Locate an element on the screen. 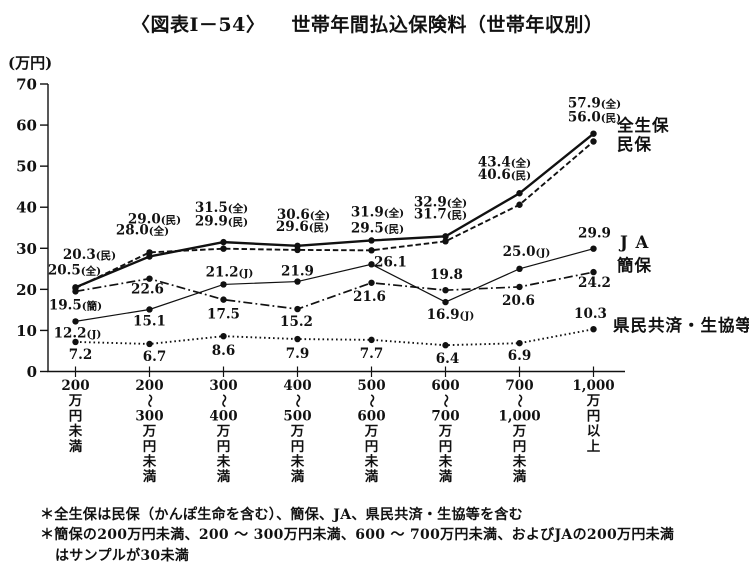  data-label-kampo: 22.6 is located at coordinates (147, 290).